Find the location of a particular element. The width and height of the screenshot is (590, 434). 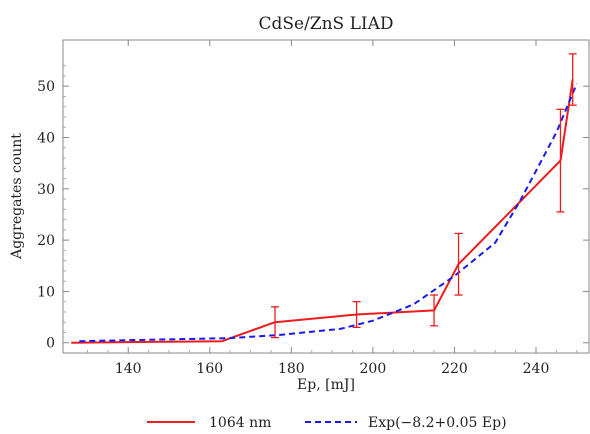

y-tick-label: 50 is located at coordinates (46, 87).